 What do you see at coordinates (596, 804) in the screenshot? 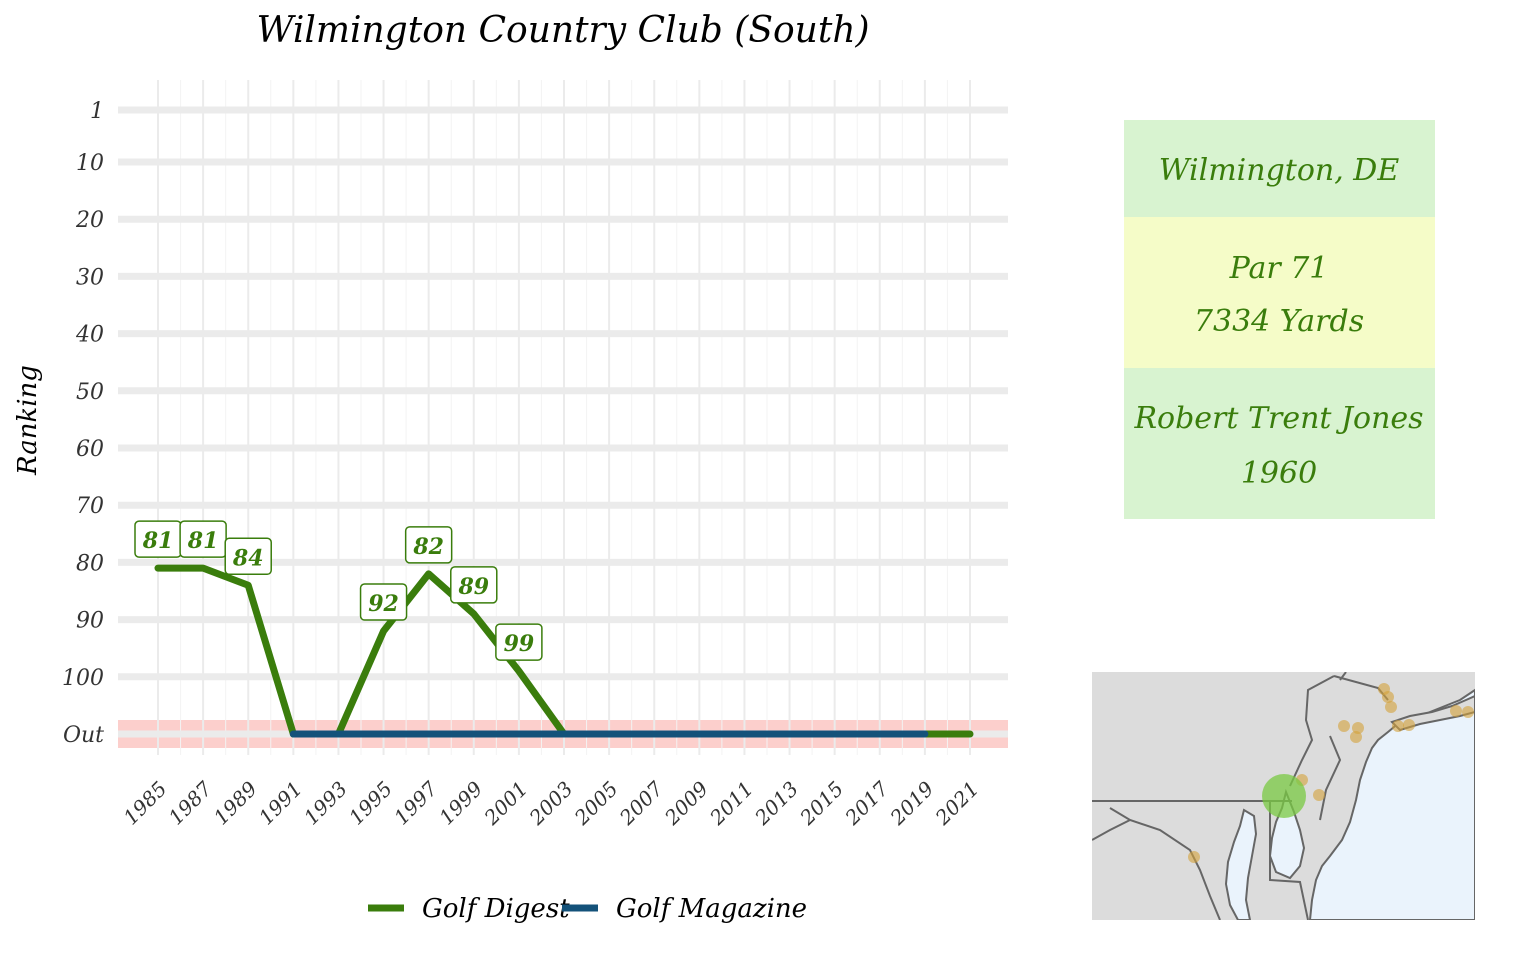
I see `x-tick-label: 2005` at bounding box center [596, 804].